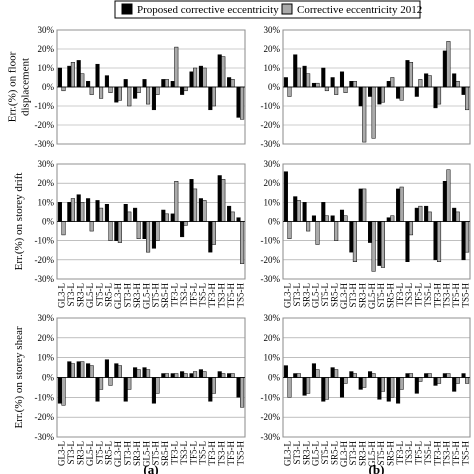  I want to click on x-tick-label: ST3-H, so click(128, 453).